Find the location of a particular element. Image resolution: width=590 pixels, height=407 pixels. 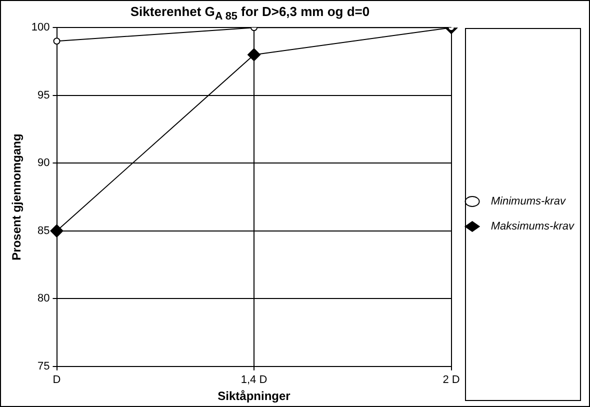

y-tick-label: 85 is located at coordinates (44, 230).